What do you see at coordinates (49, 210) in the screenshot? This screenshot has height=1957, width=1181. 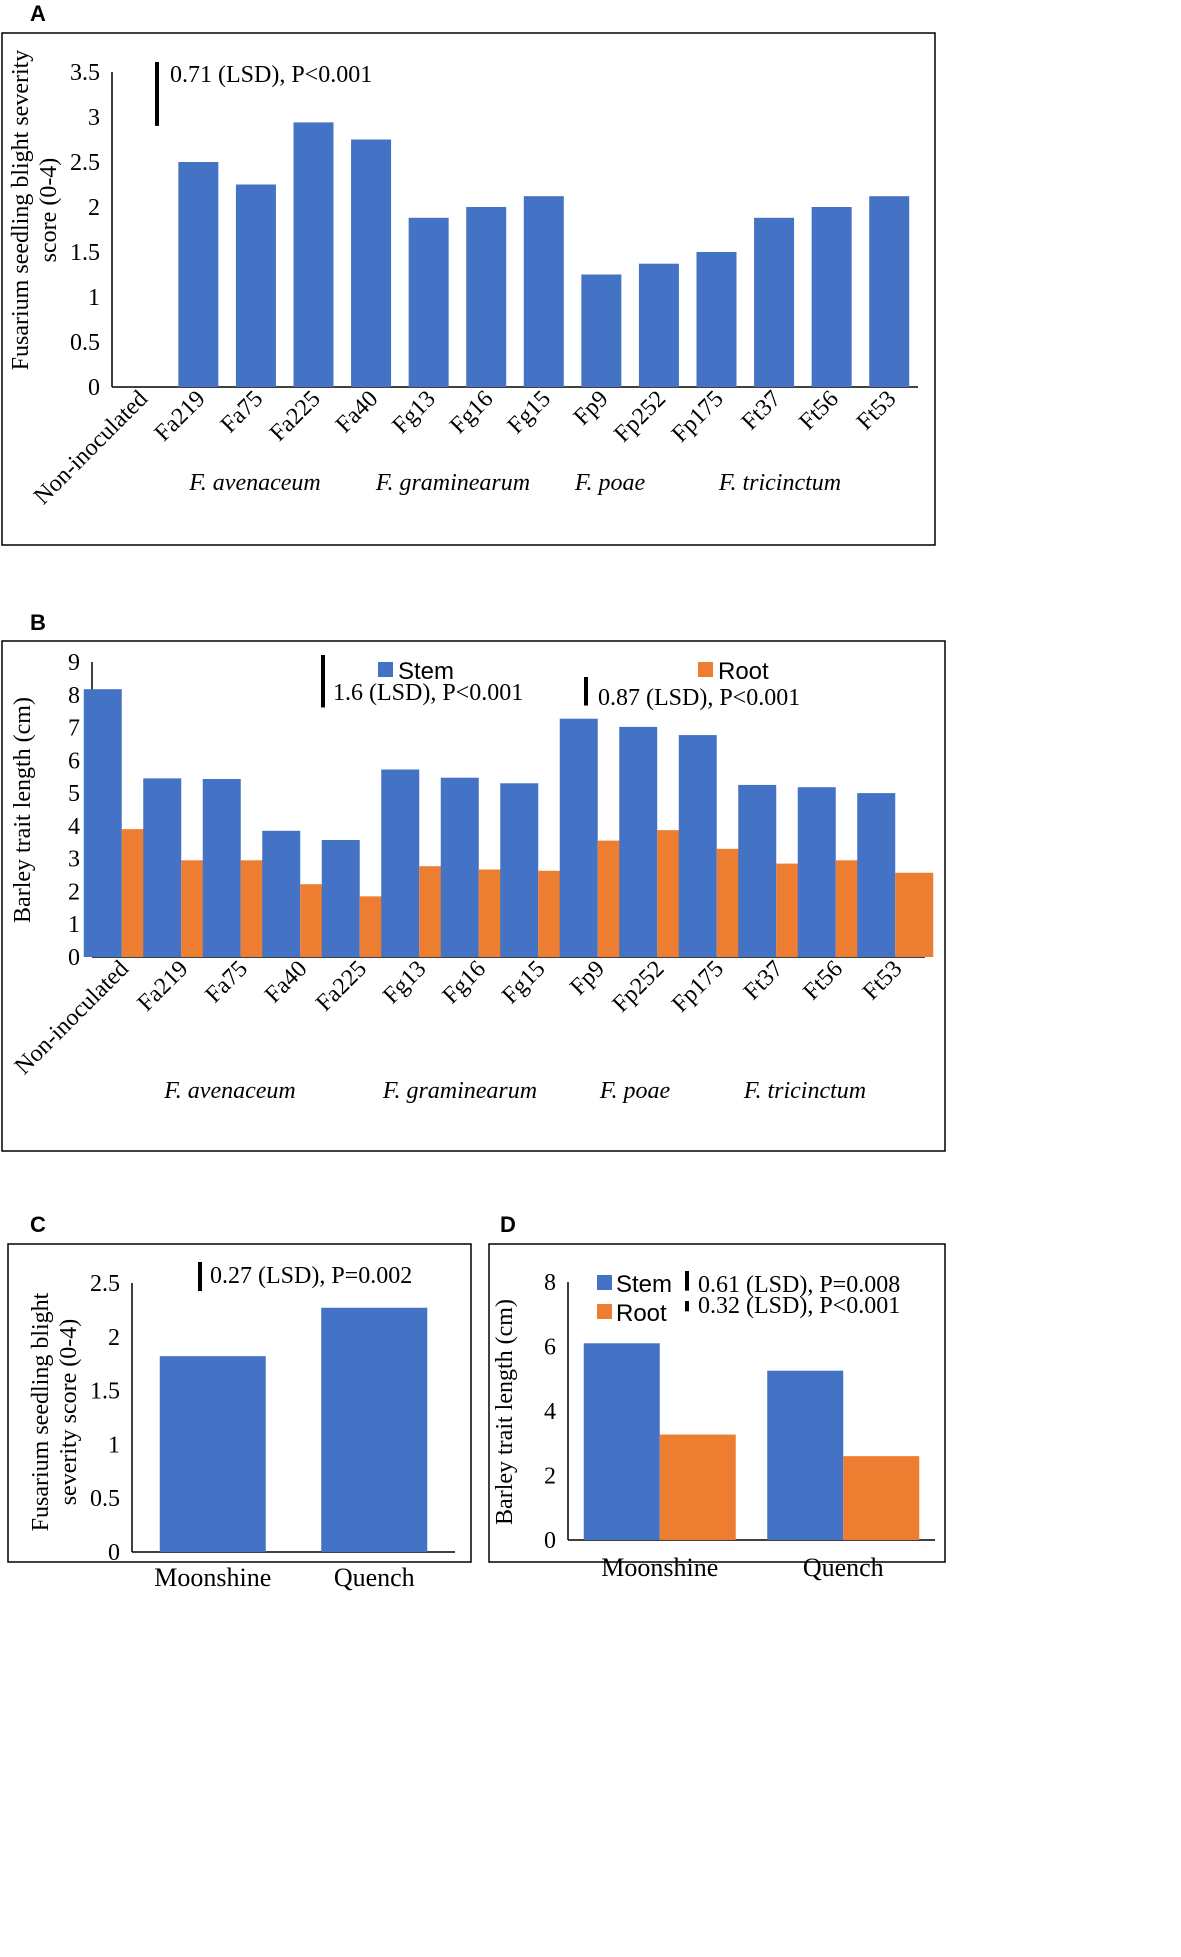 I see `y-axis-title-line: score (0-4)` at bounding box center [49, 210].